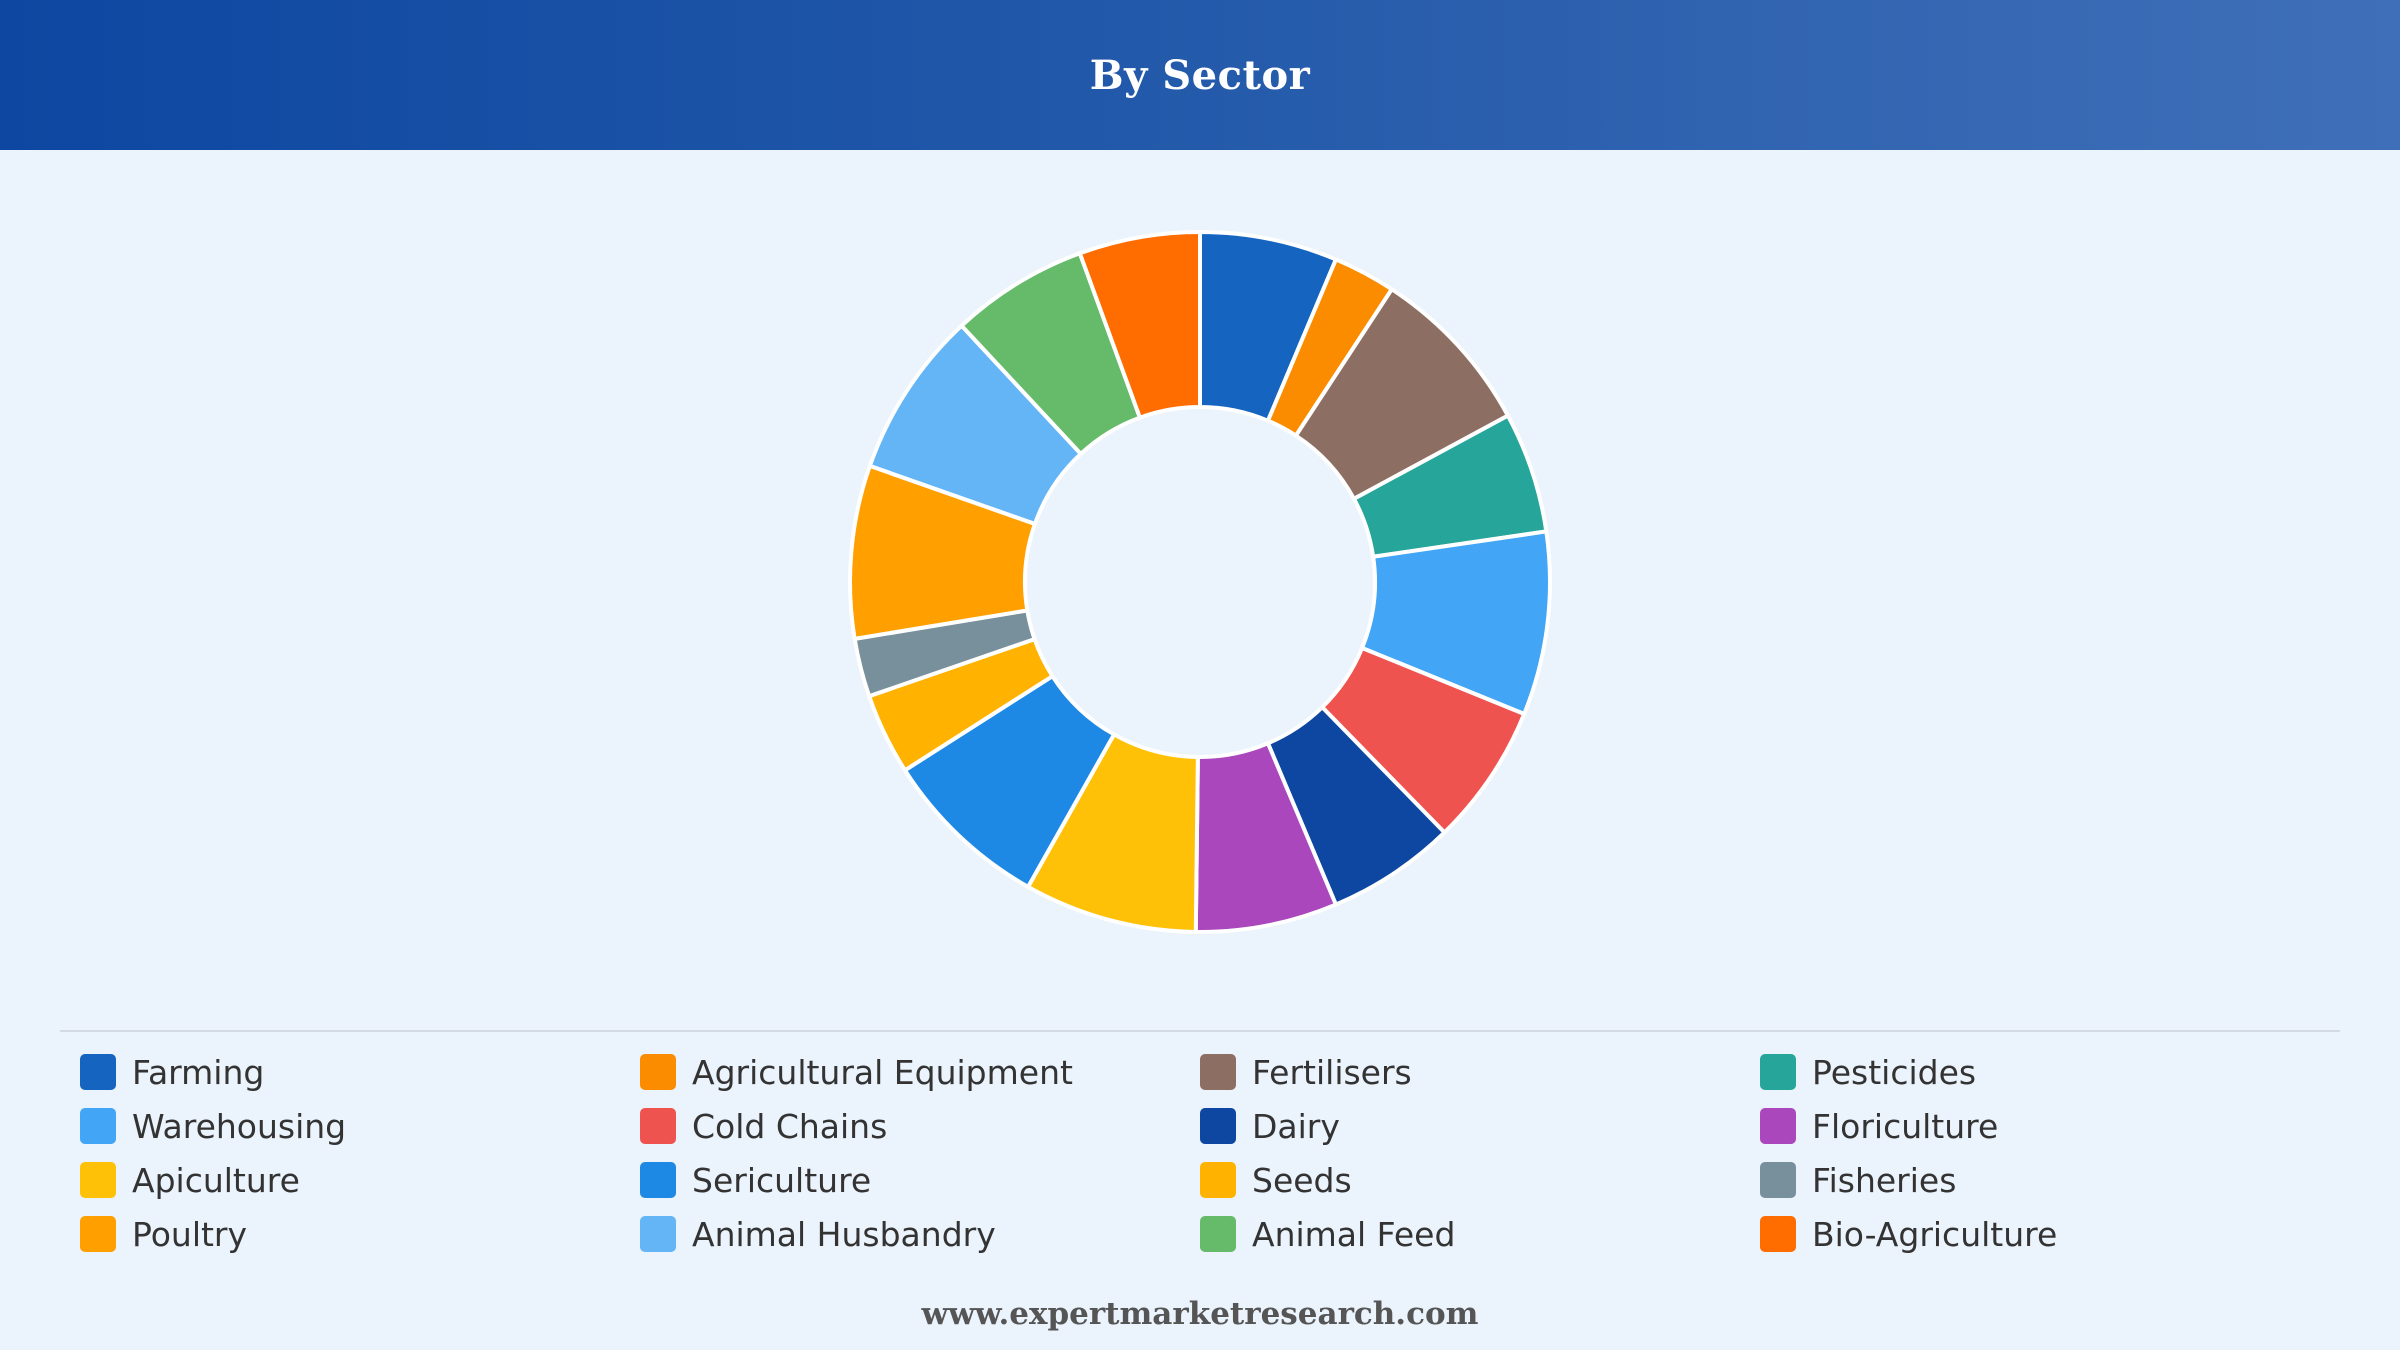 The height and width of the screenshot is (1350, 2400). Describe the element at coordinates (1480, 1126) in the screenshot. I see `legend-item-dairy: Dairy` at that location.